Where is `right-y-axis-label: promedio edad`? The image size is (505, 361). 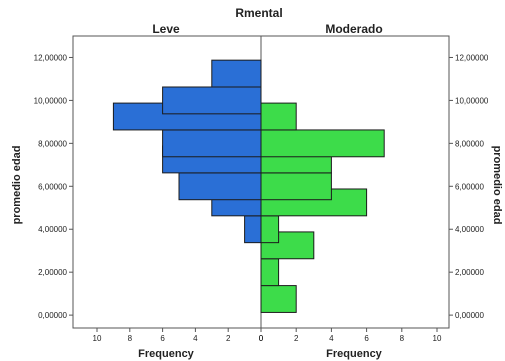 right-y-axis-label: promedio edad is located at coordinates (497, 185).